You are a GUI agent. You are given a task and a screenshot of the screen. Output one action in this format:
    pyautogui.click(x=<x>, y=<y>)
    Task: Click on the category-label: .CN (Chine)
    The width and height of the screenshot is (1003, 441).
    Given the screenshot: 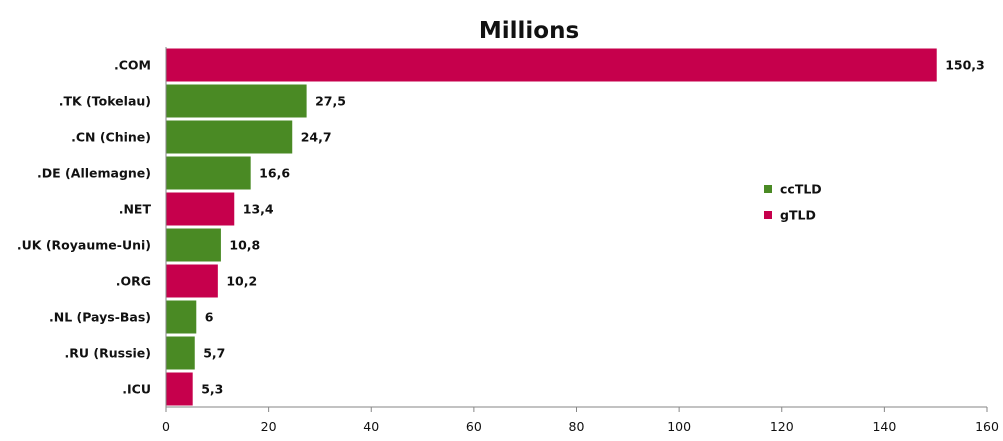 What is the action you would take?
    pyautogui.click(x=111, y=137)
    